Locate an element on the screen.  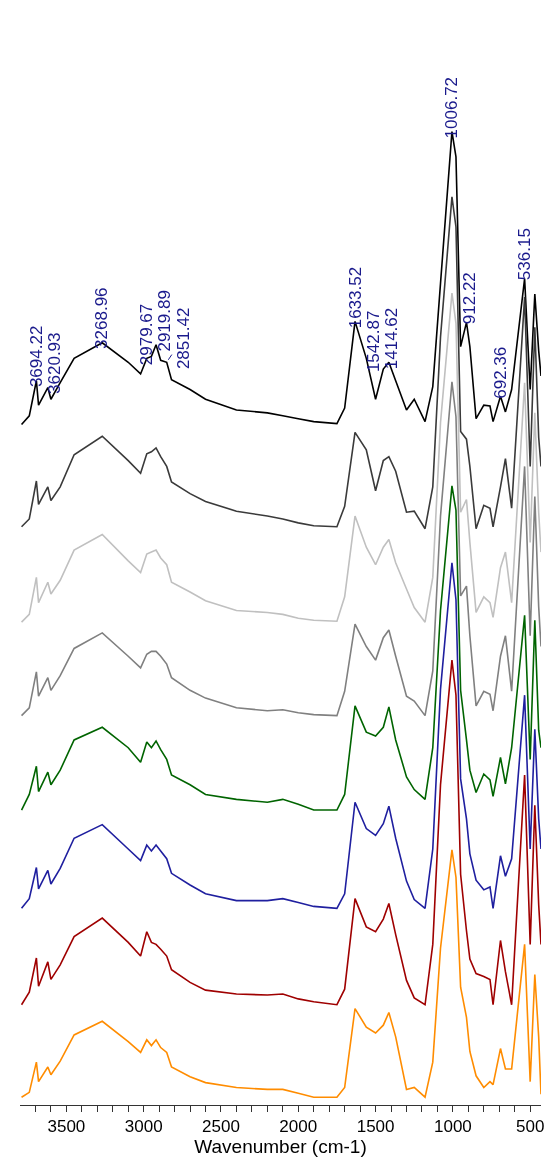
annotation: 912.22 is located at coordinates (470, 298).